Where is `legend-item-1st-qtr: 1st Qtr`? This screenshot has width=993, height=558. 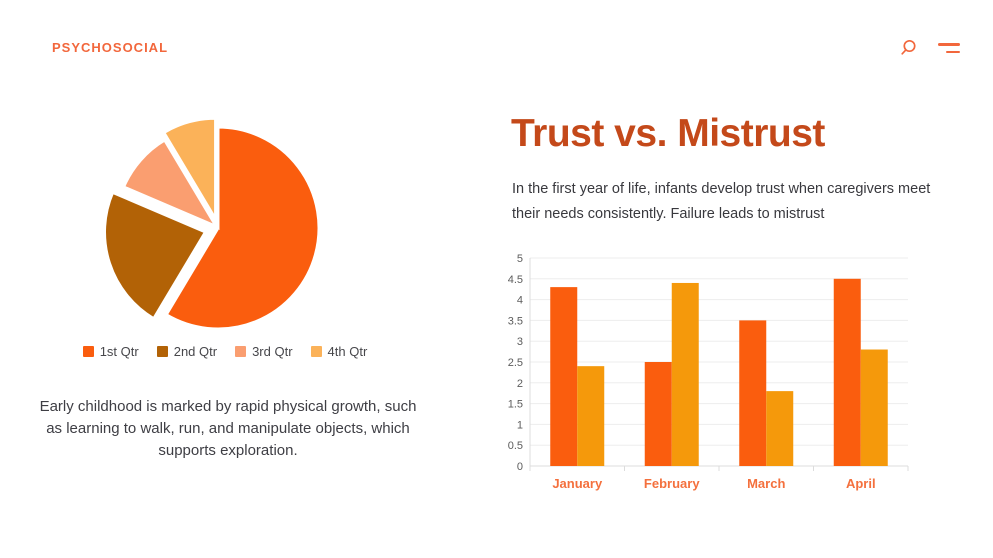 legend-item-1st-qtr: 1st Qtr is located at coordinates (110, 351).